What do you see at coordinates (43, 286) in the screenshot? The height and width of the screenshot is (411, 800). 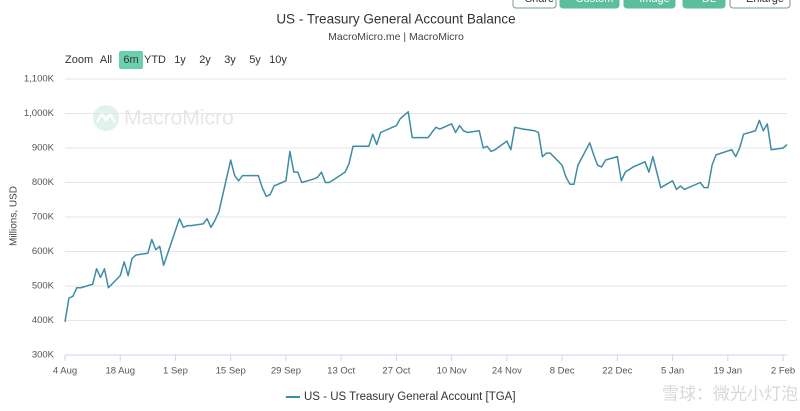 I see `y-tick-label: 500K` at bounding box center [43, 286].